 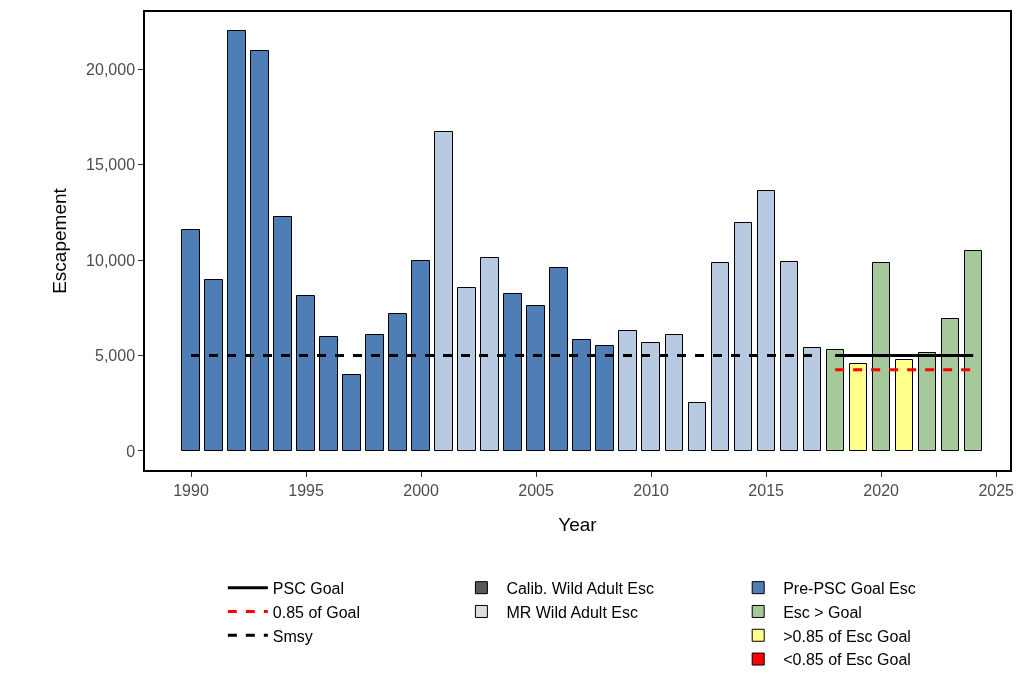 What do you see at coordinates (536, 490) in the screenshot?
I see `x-tick-label: 2005` at bounding box center [536, 490].